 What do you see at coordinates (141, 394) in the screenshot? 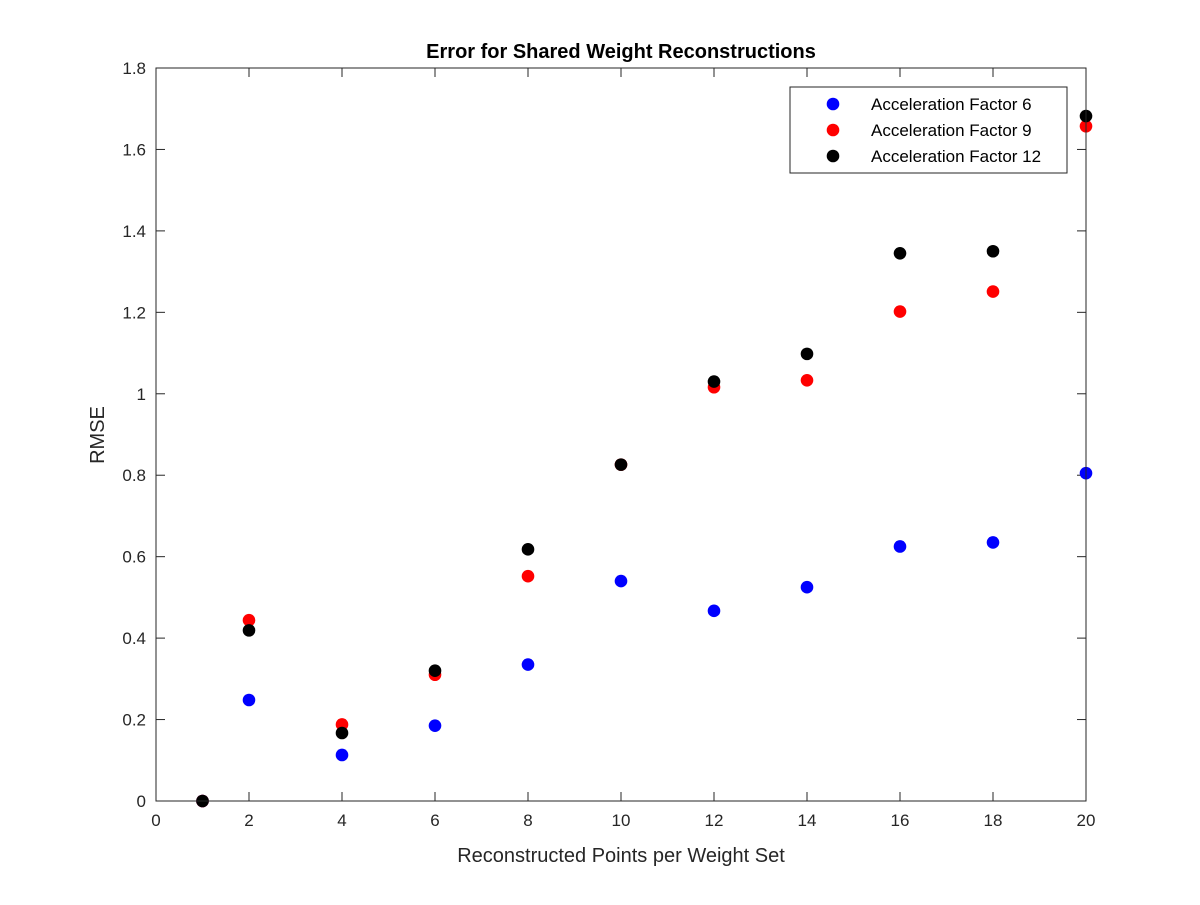
I see `y-tick-label: 1` at bounding box center [141, 394].